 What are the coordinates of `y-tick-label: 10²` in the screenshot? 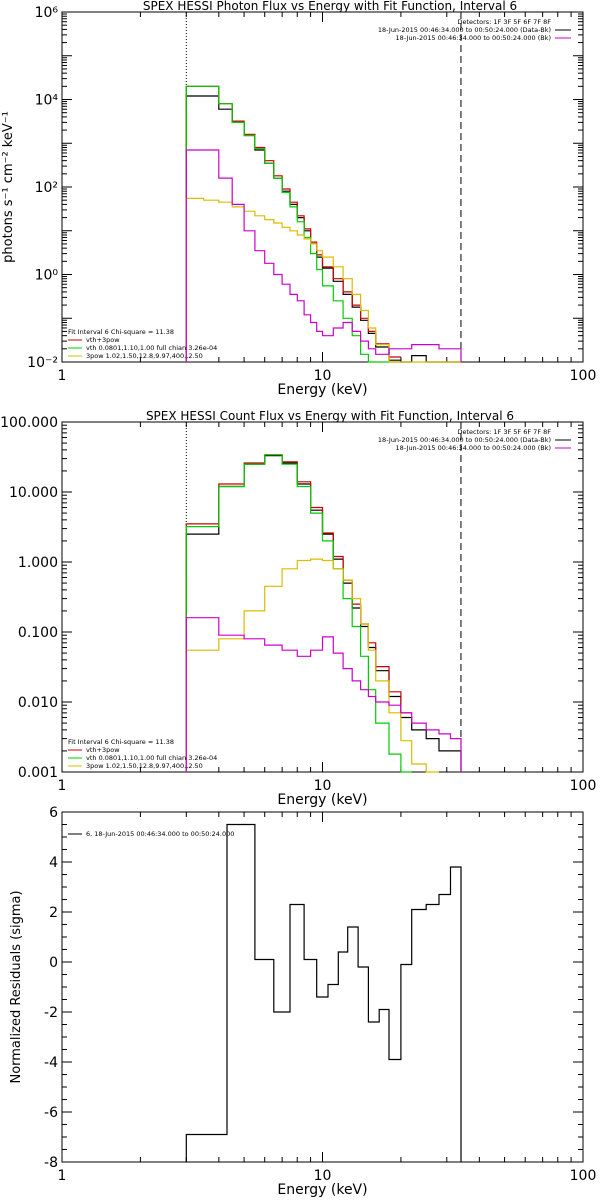 It's located at (46, 188).